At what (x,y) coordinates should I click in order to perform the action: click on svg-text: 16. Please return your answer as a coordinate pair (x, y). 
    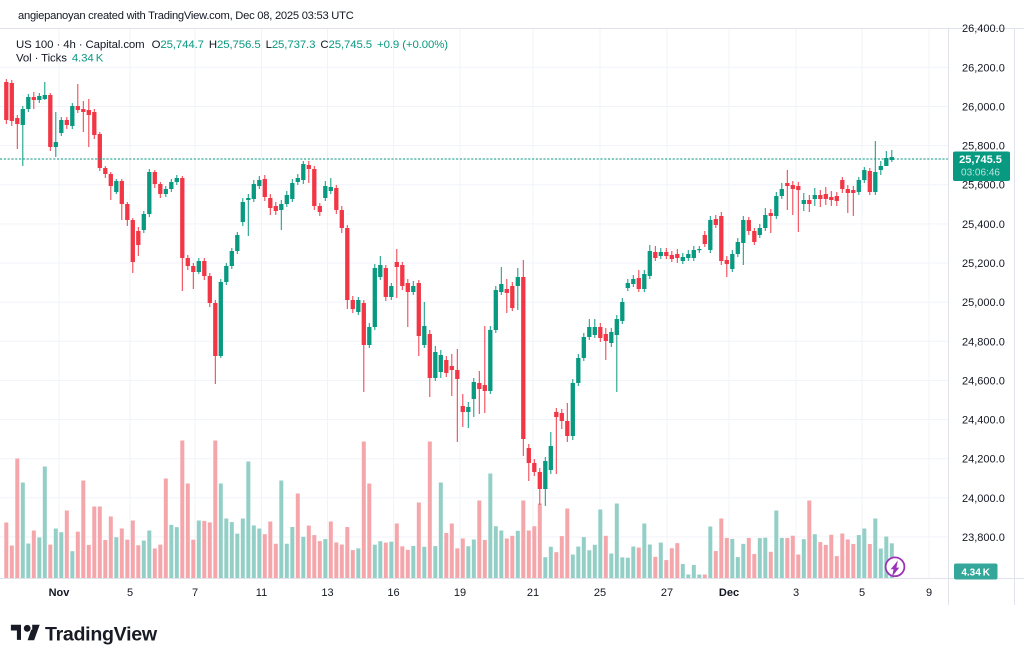
    Looking at the image, I should click on (393, 593).